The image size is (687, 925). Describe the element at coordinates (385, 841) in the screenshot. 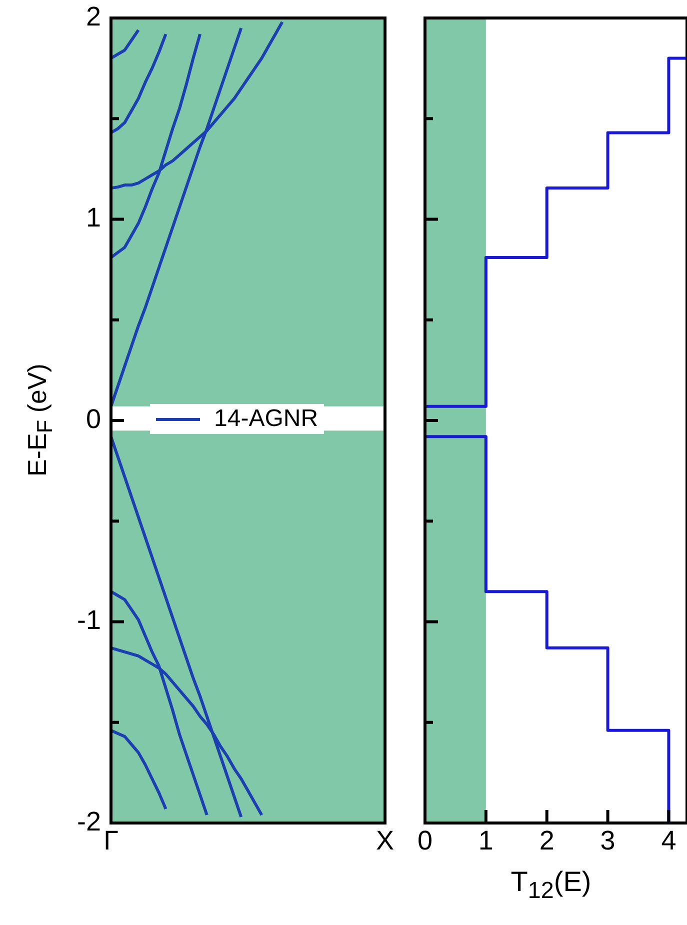

I see `x-tick-label: X` at that location.